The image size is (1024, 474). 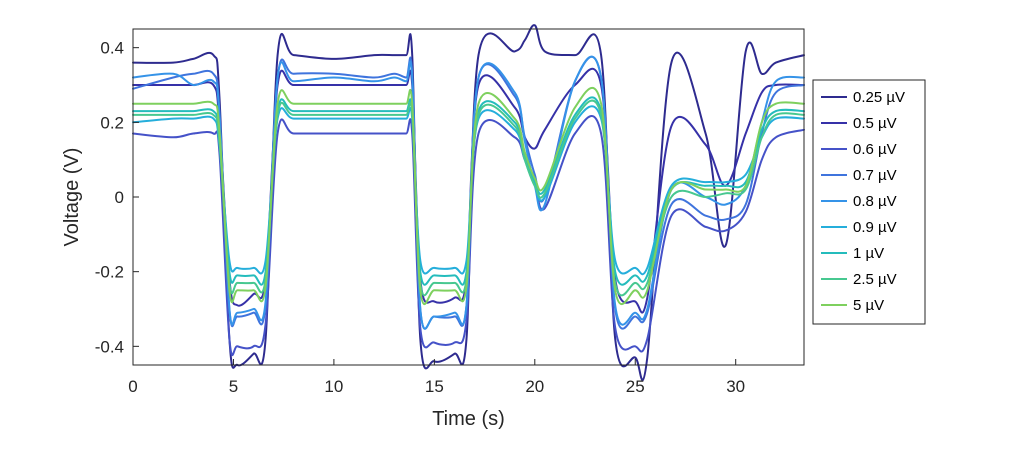 I want to click on legend-label: 0.6 µV, so click(x=875, y=149).